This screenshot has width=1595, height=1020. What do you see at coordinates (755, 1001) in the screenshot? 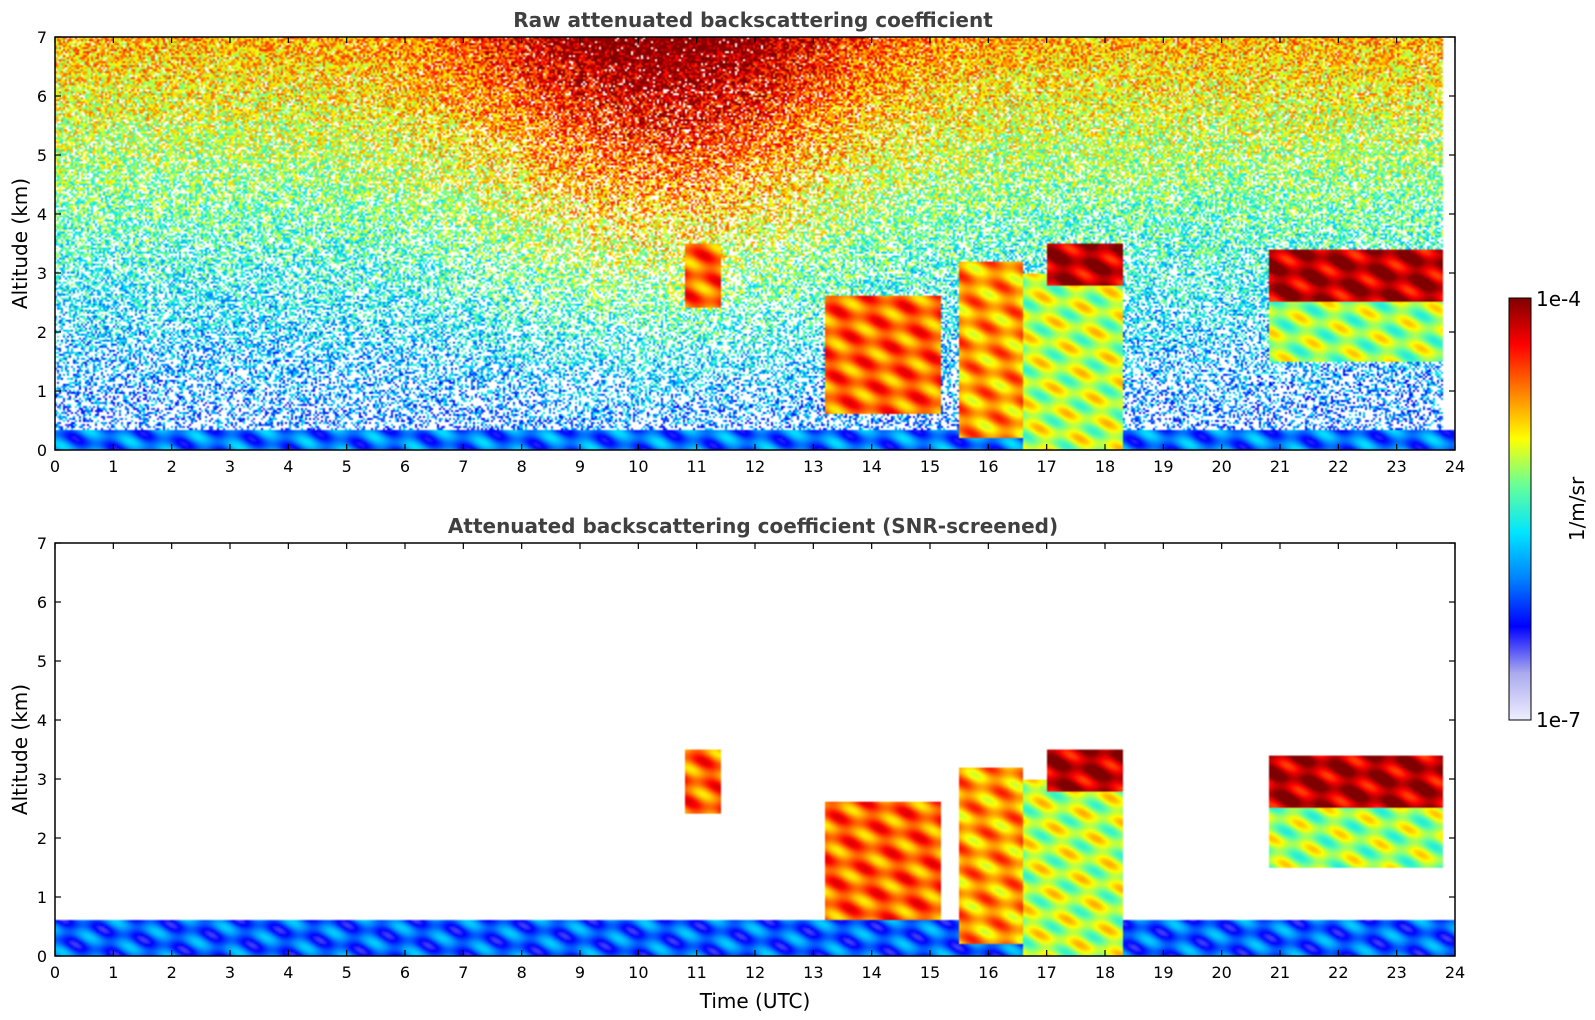
I see `x-axis-label: Time (UTC)` at bounding box center [755, 1001].